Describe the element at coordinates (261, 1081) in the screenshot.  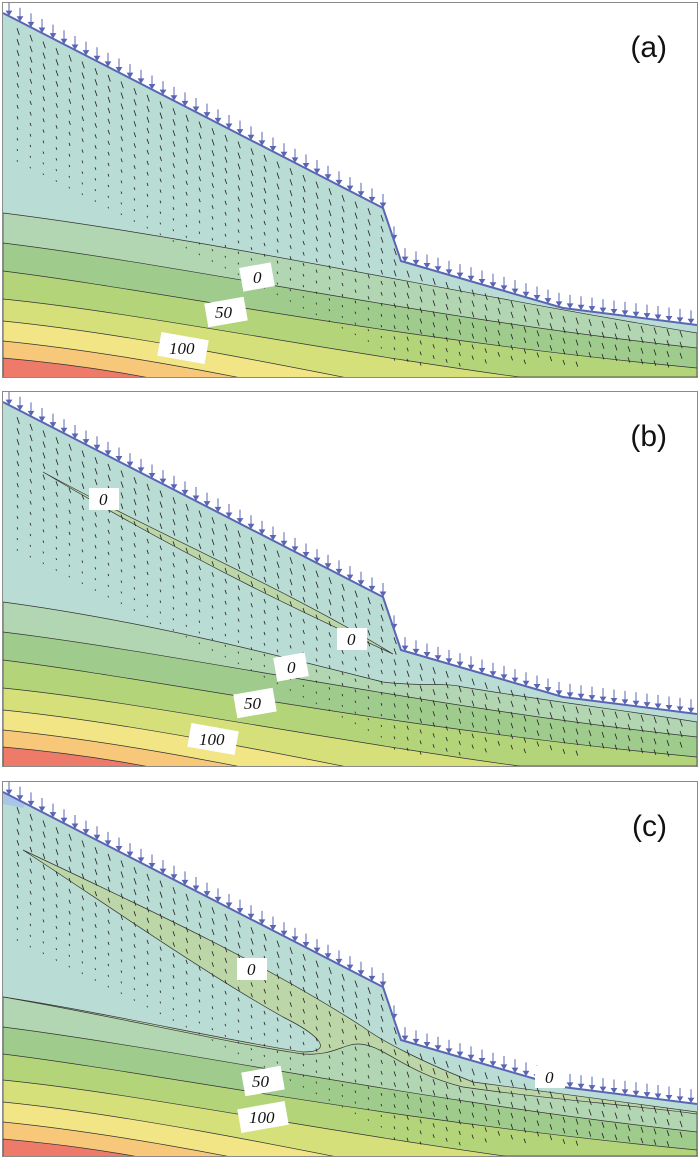
I see `svg-text: 50` at that location.